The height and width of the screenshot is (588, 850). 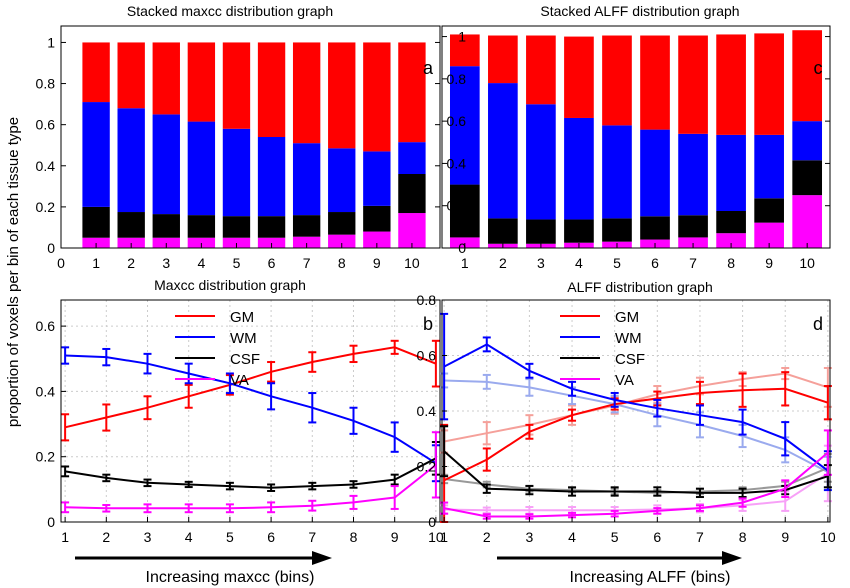 What do you see at coordinates (617, 263) in the screenshot?
I see `tick-c-x-label: 5` at bounding box center [617, 263].